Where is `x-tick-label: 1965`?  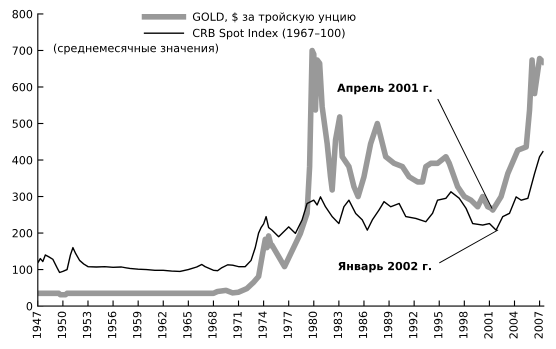 x-tick-label: 1965 is located at coordinates (187, 325).